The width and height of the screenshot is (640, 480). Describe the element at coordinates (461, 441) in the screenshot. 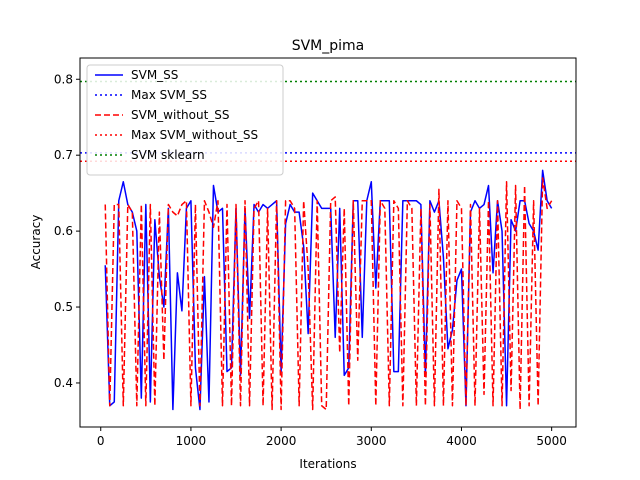

I see `x-tick-label: 4000` at that location.